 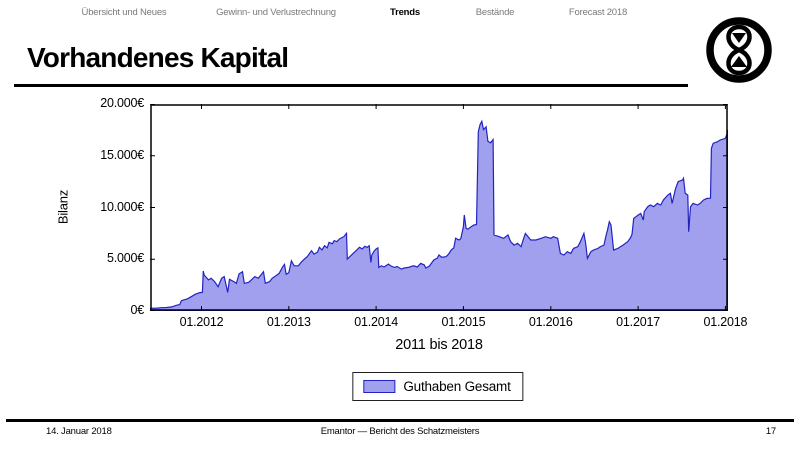 What do you see at coordinates (124, 12) in the screenshot?
I see `nav-item-uebersicht: Übersicht und Neues` at bounding box center [124, 12].